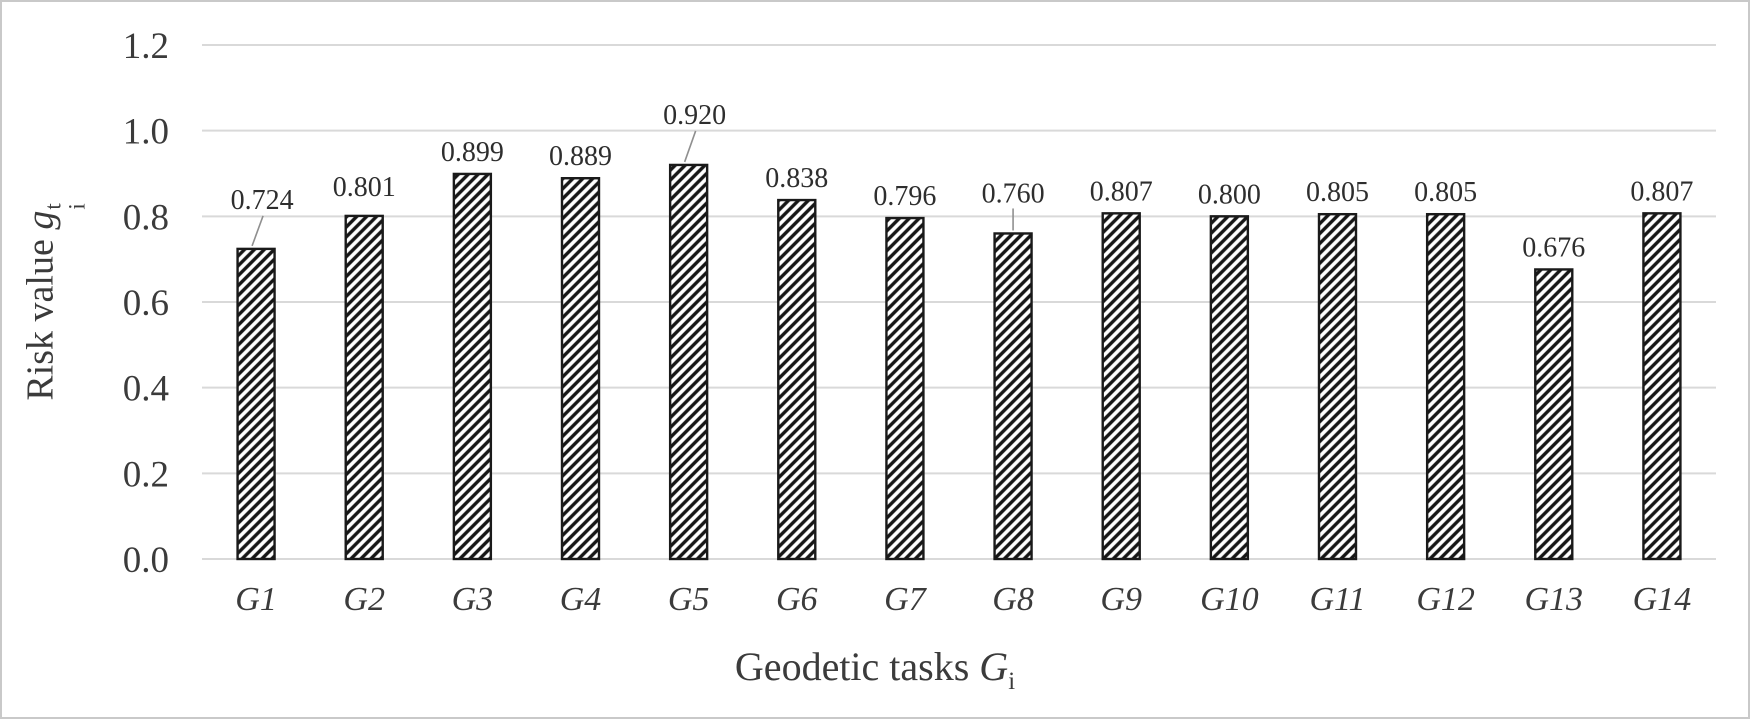 The height and width of the screenshot is (719, 1750). Describe the element at coordinates (797, 599) in the screenshot. I see `x-category-label-G6: G6` at that location.